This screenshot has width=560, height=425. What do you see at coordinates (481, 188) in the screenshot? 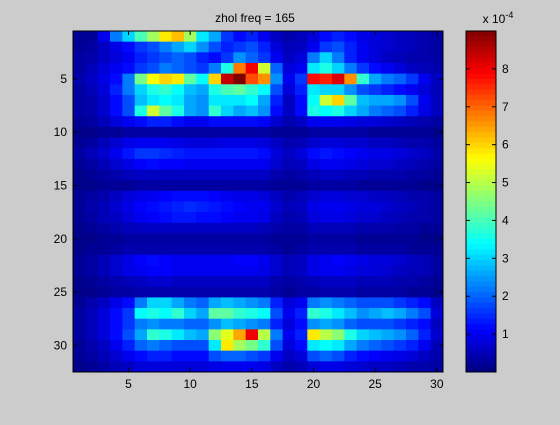
I see `colorbar-segment` at bounding box center [481, 188].